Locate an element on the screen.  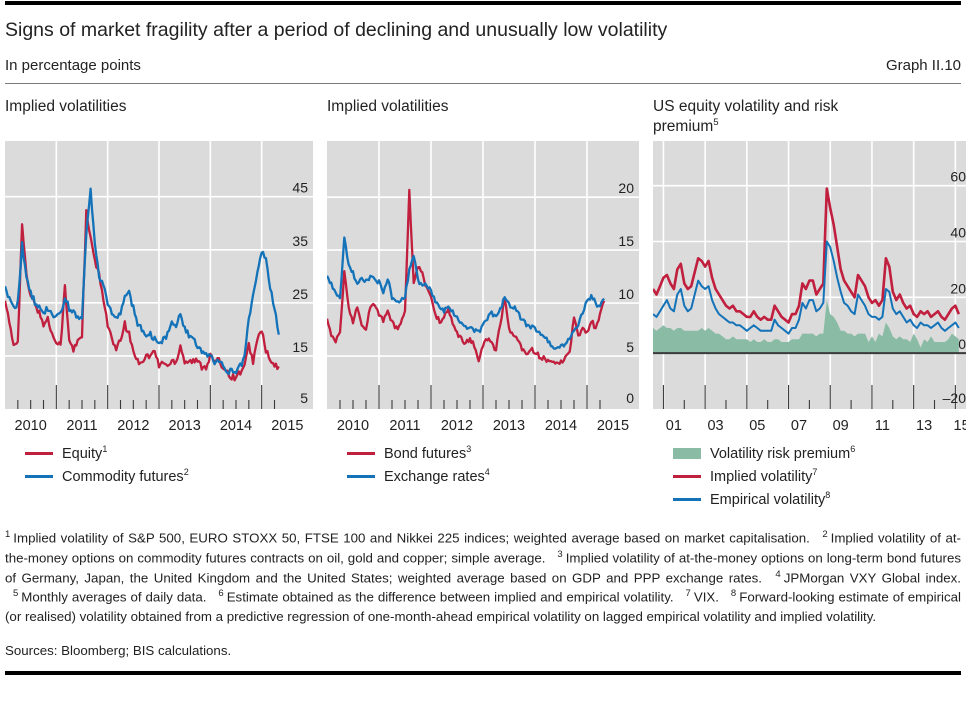
legend-item: Empirical volatility8 is located at coordinates (819, 499).